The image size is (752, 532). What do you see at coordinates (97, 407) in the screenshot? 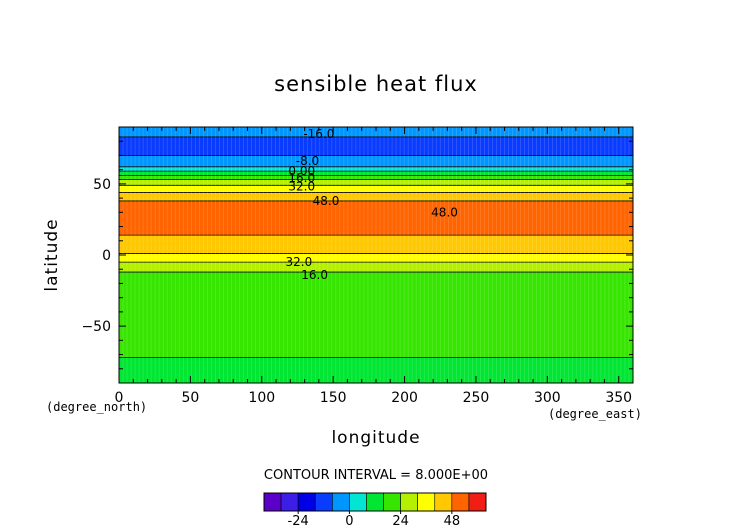
I see `y-axis-unit: (degree_north)` at bounding box center [97, 407].